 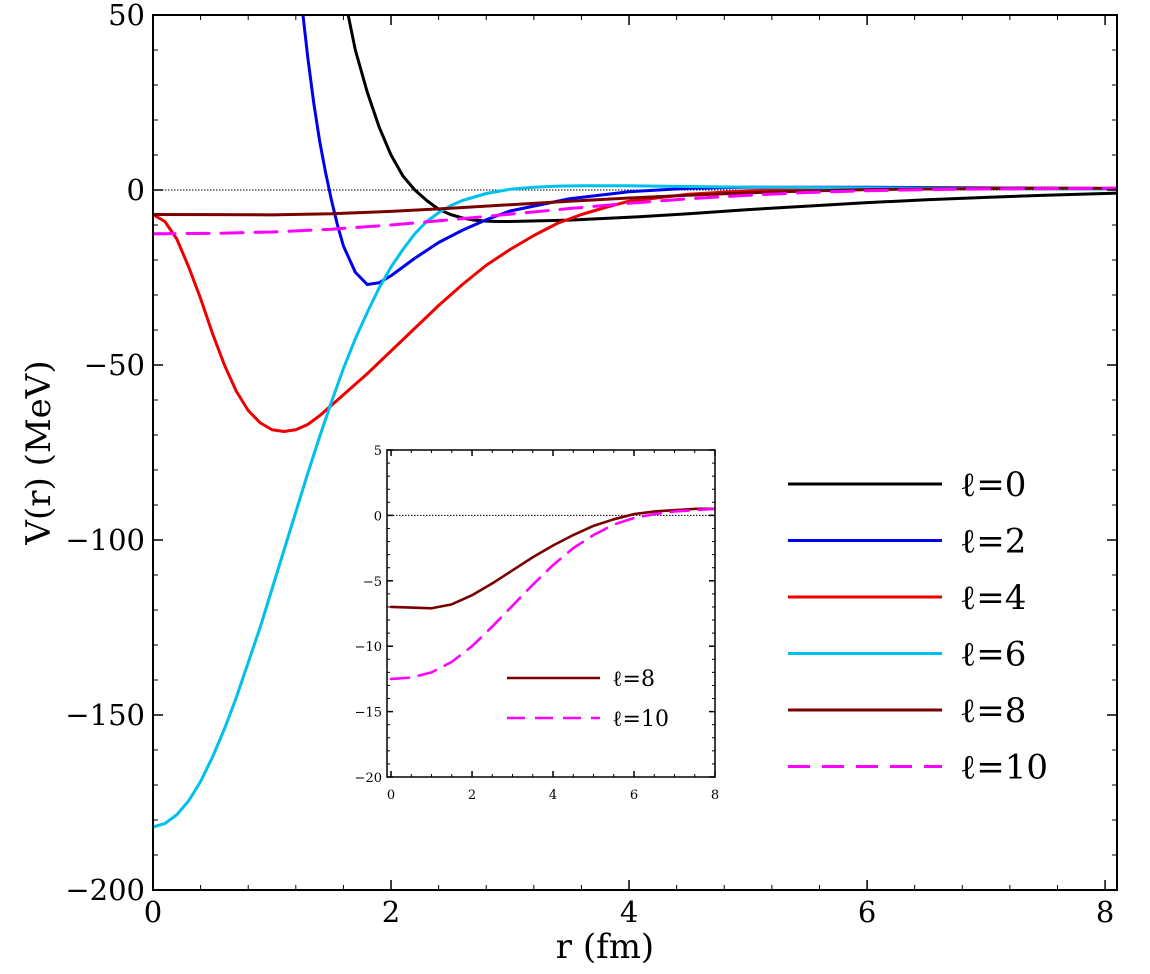 What do you see at coordinates (640, 719) in the screenshot?
I see `inset-legend-label-1: ℓ=10` at bounding box center [640, 719].